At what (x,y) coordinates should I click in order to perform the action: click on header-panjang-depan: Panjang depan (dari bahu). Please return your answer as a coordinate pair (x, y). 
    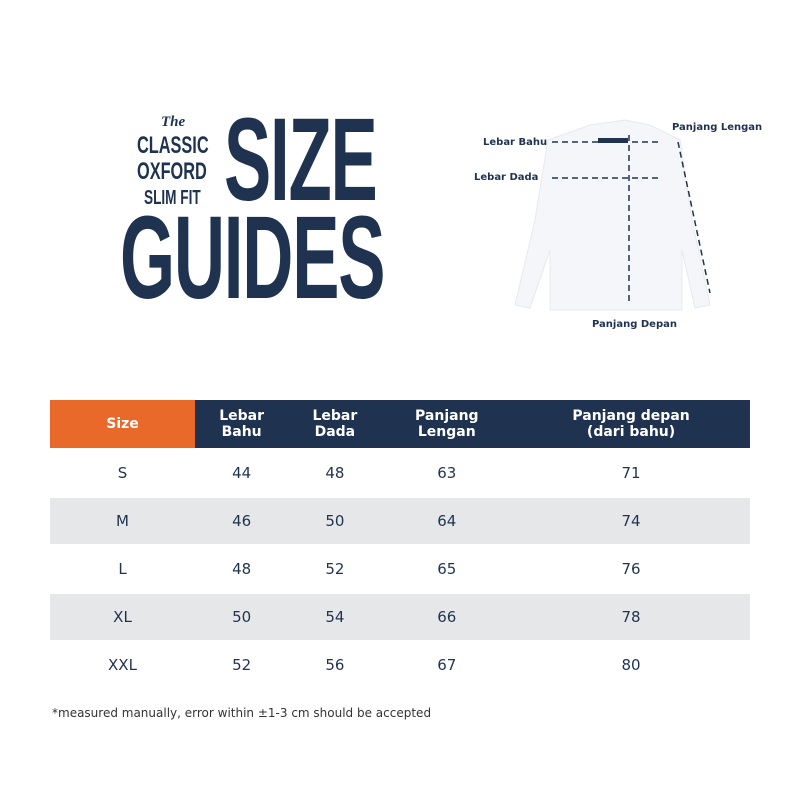
    Looking at the image, I should click on (631, 424).